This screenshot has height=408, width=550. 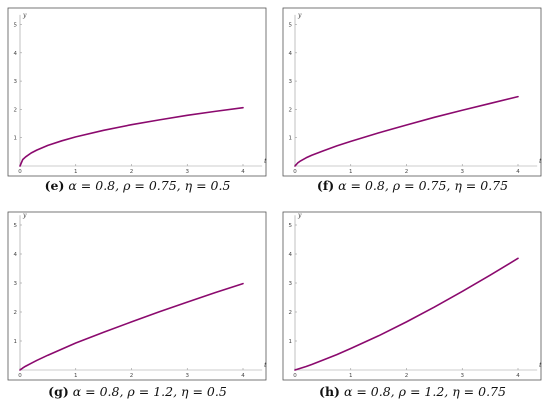 I want to click on y-tick-label-e-0: 1, so click(x=16, y=139).